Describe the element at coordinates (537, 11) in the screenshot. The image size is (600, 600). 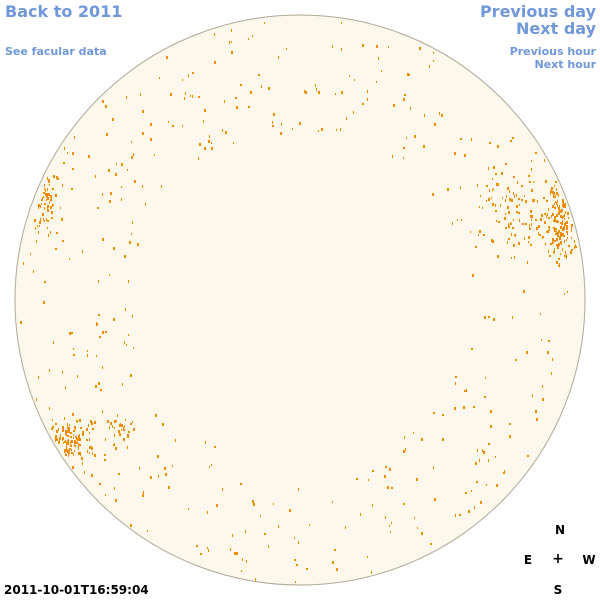
I see `previous-day-link: Previous day` at that location.